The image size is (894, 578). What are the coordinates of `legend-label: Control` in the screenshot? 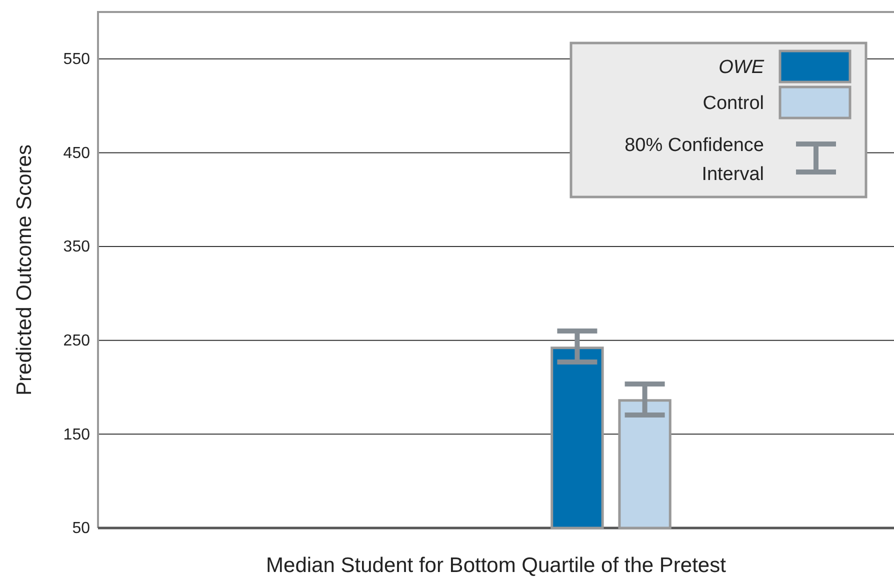 It's located at (733, 103).